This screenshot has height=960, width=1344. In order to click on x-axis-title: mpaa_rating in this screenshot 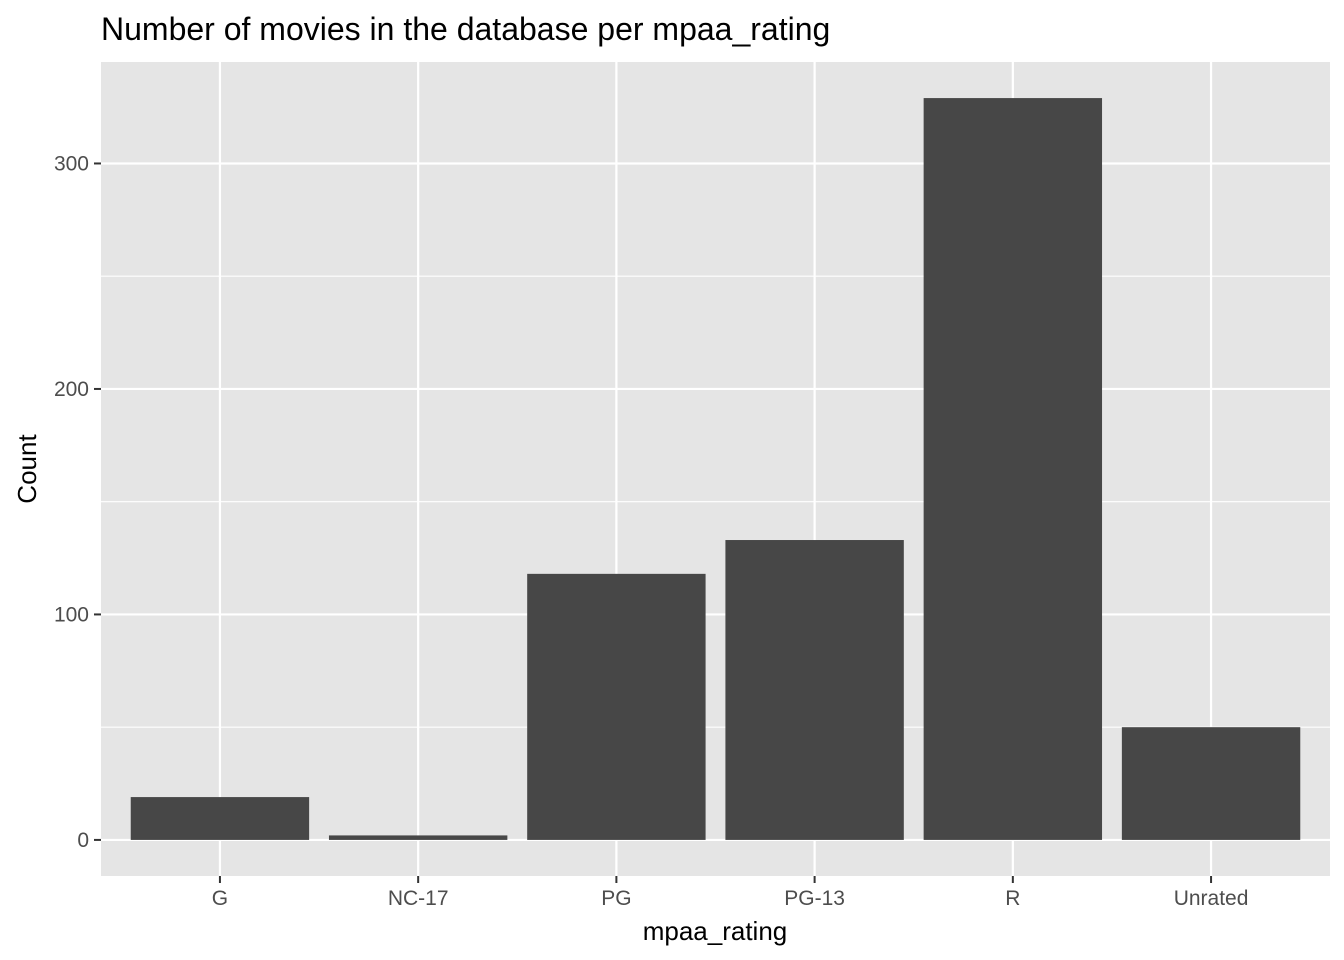, I will do `click(715, 931)`.